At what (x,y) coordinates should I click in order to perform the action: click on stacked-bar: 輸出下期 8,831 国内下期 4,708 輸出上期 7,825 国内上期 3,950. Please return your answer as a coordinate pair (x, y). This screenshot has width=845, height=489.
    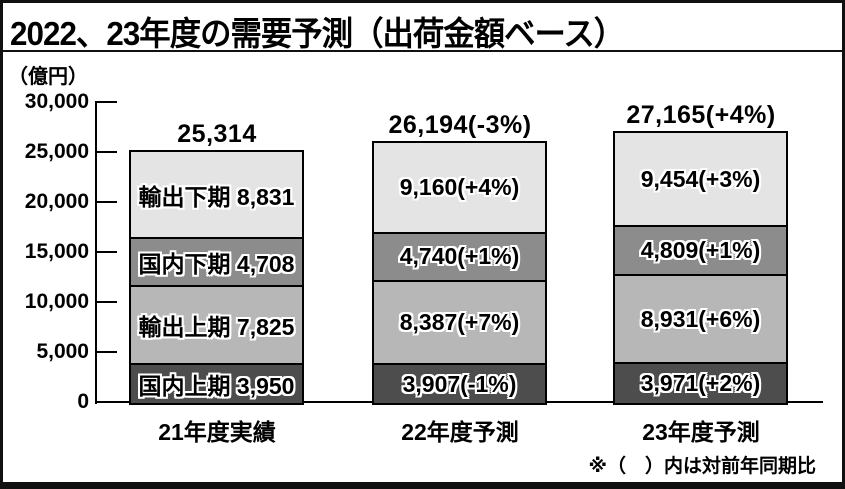
    Looking at the image, I should click on (216, 277).